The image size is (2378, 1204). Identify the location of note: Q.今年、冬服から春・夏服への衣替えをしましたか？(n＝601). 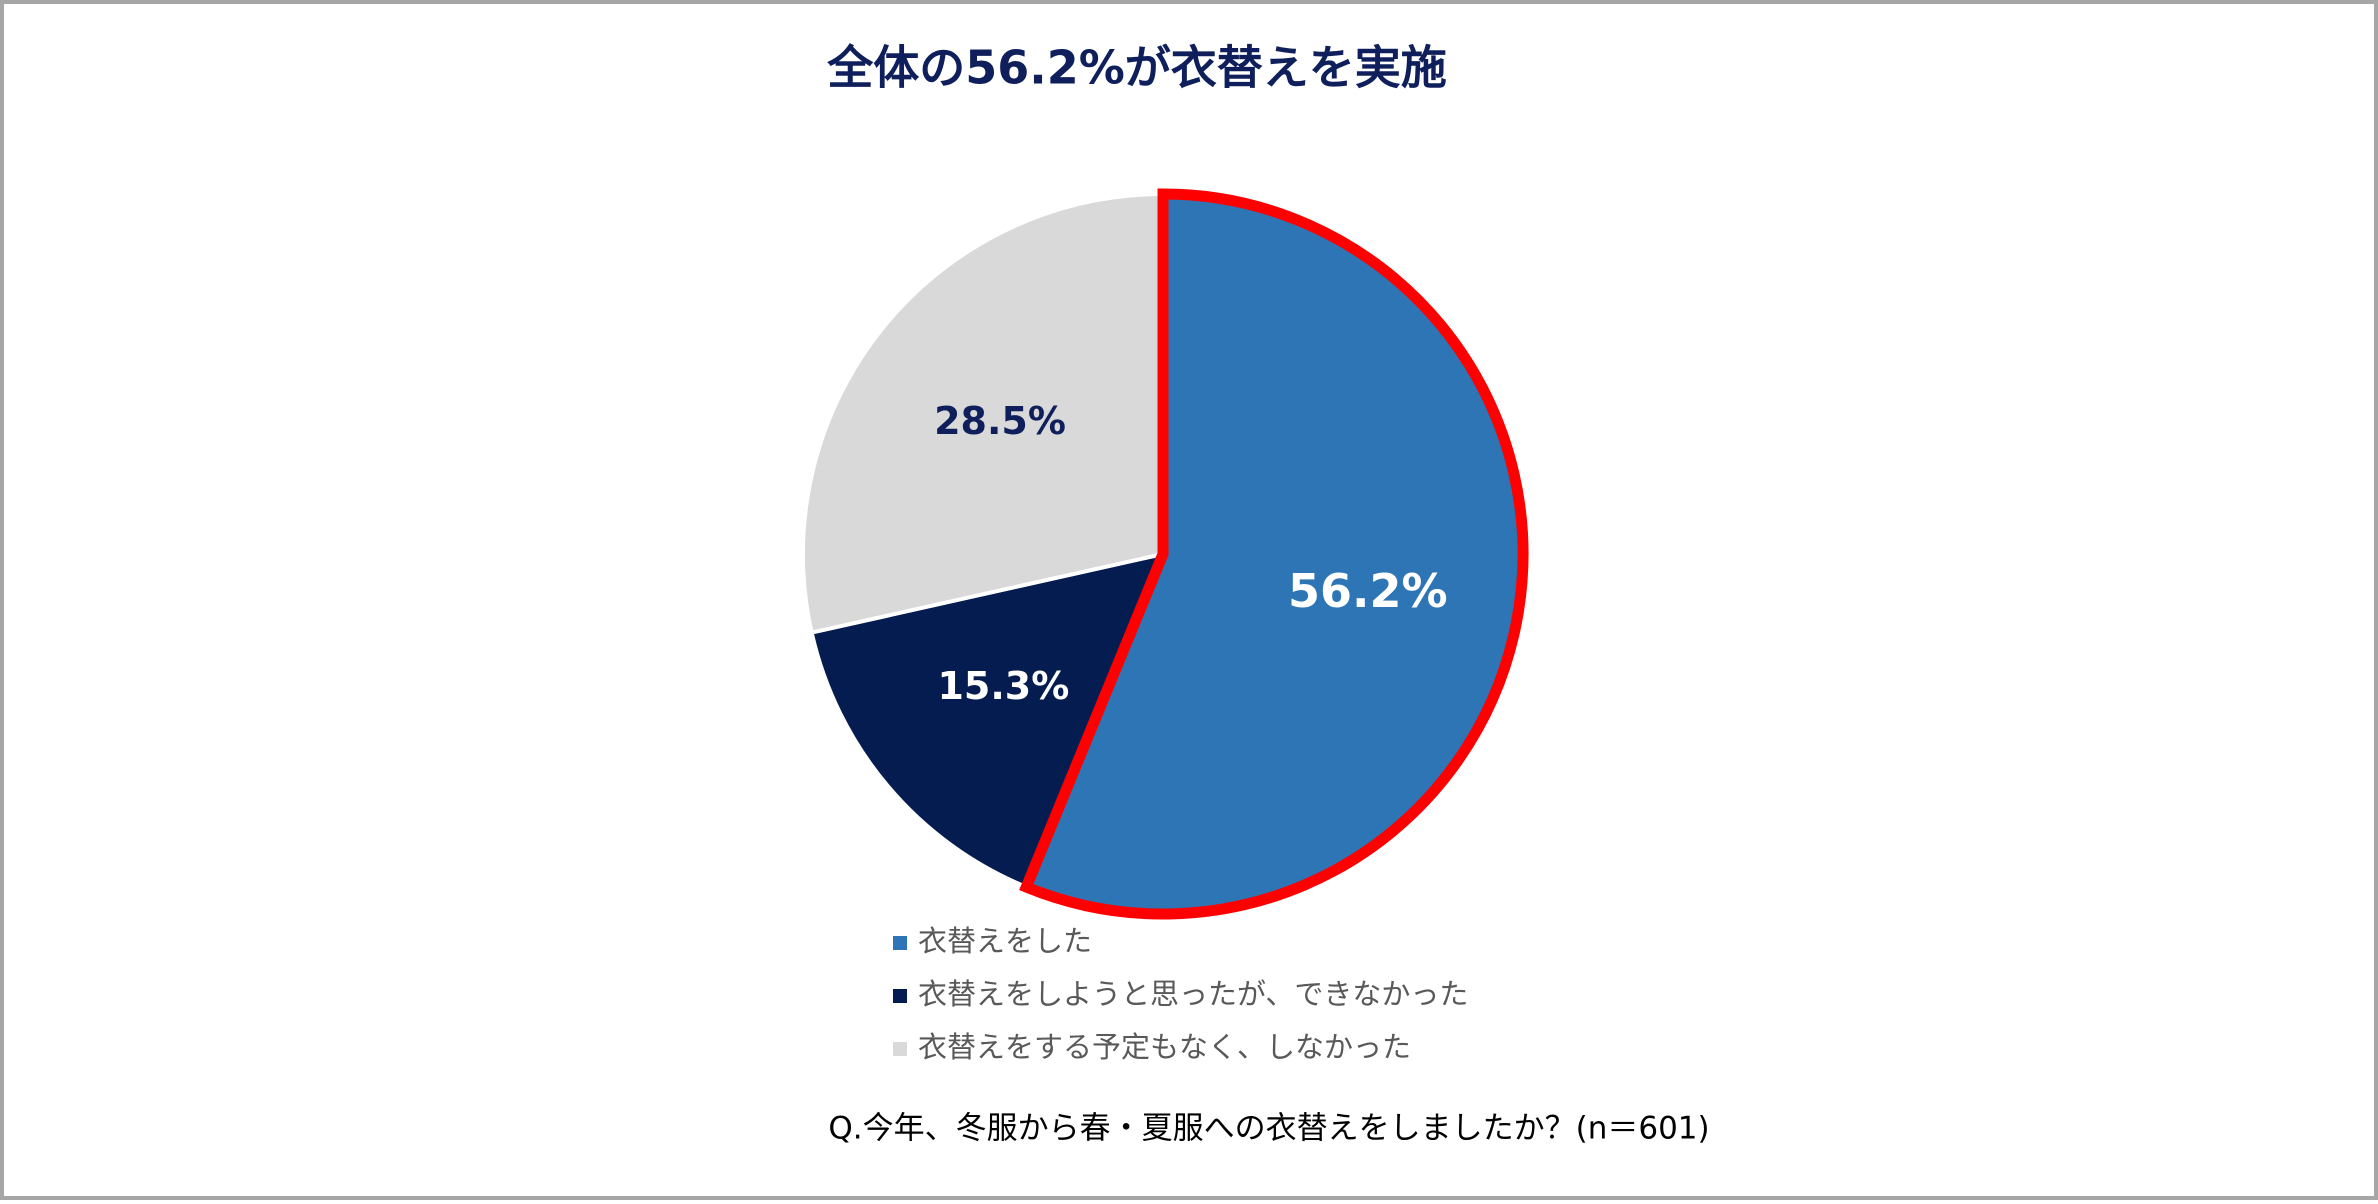
(1268, 1129).